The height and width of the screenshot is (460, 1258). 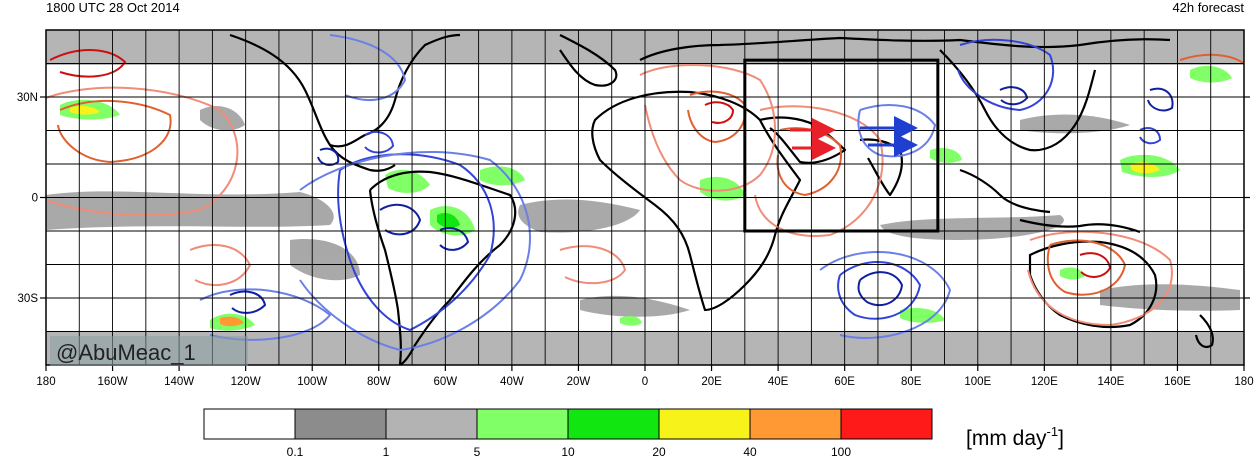 I want to click on x-tick-label: 120E, so click(x=1044, y=382).